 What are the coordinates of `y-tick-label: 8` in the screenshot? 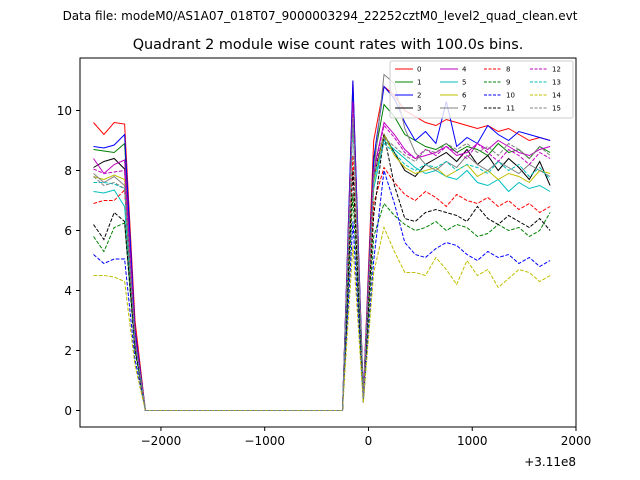 It's located at (68, 171).